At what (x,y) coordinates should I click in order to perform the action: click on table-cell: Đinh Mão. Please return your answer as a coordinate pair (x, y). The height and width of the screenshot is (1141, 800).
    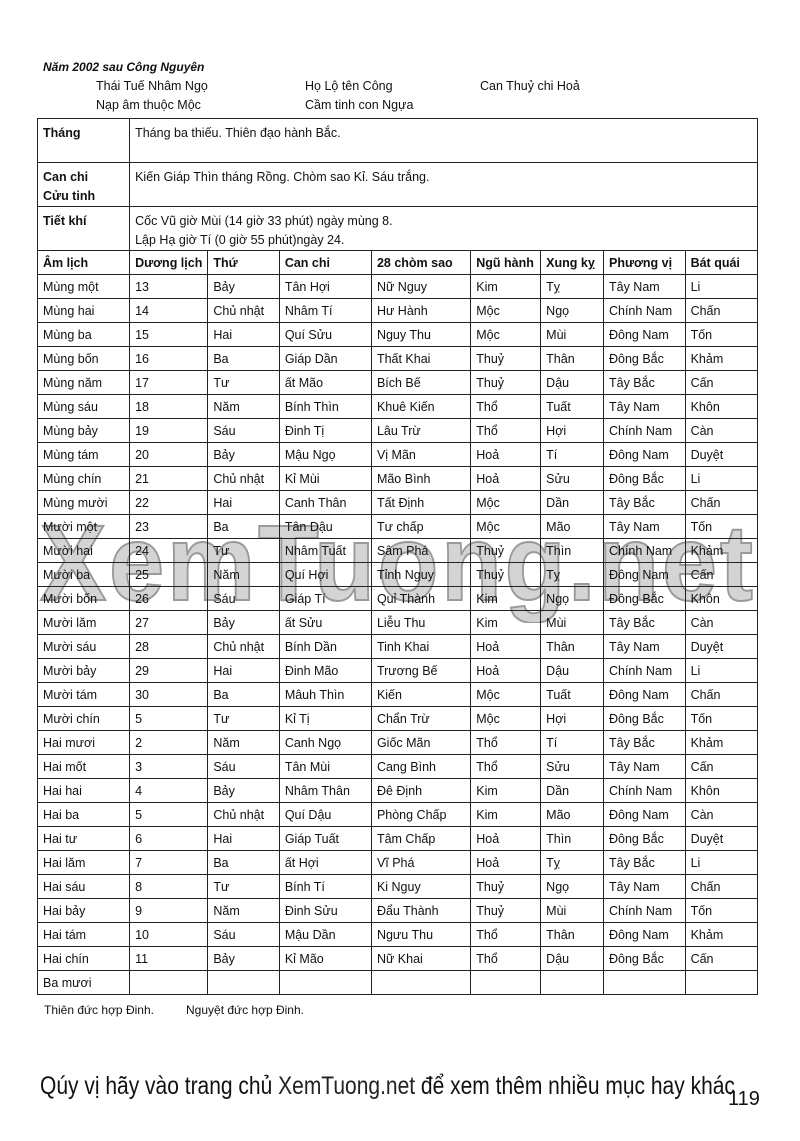
    Looking at the image, I should click on (325, 670).